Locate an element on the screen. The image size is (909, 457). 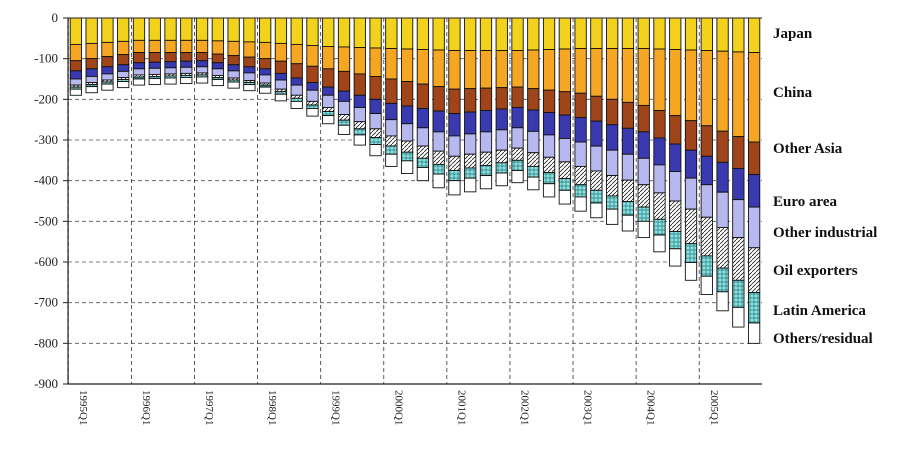
x-tick-label: 1996Q1 is located at coordinates (146, 407).